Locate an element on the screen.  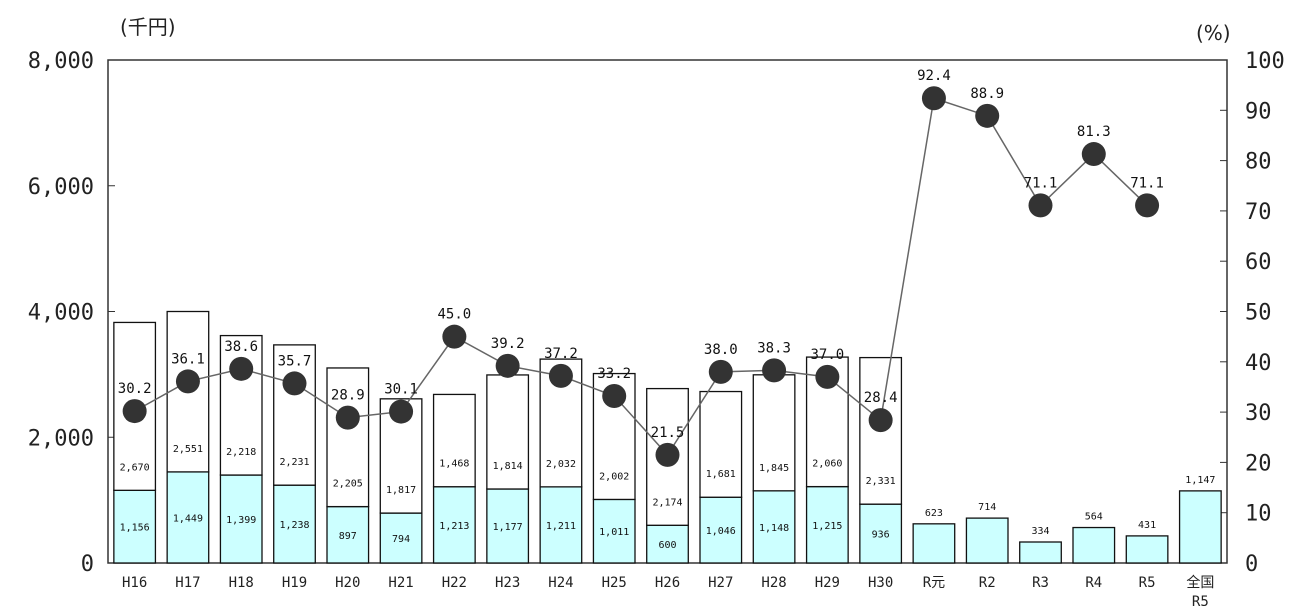
lower-bar-label: 714 is located at coordinates (987, 507).